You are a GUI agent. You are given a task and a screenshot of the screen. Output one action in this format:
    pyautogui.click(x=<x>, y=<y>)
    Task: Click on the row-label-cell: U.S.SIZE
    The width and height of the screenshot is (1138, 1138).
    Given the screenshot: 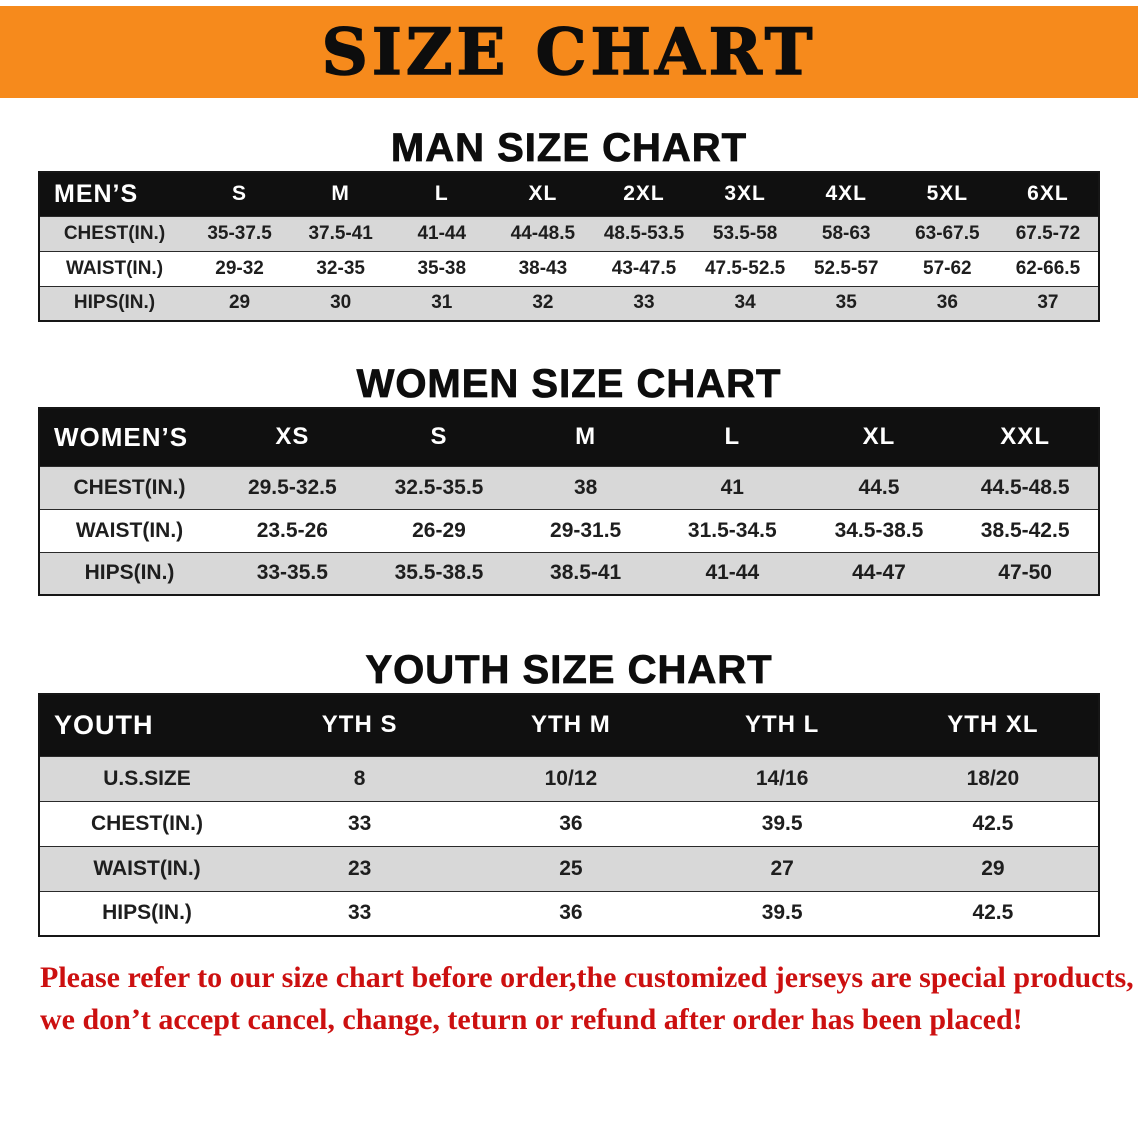 What is the action you would take?
    pyautogui.click(x=146, y=778)
    